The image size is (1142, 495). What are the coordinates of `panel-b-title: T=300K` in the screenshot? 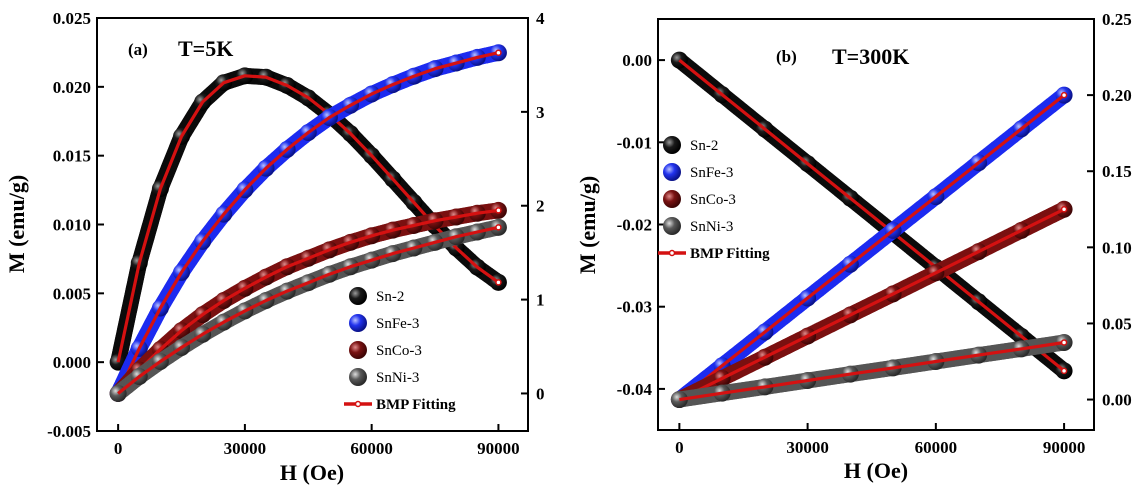 It's located at (870, 56).